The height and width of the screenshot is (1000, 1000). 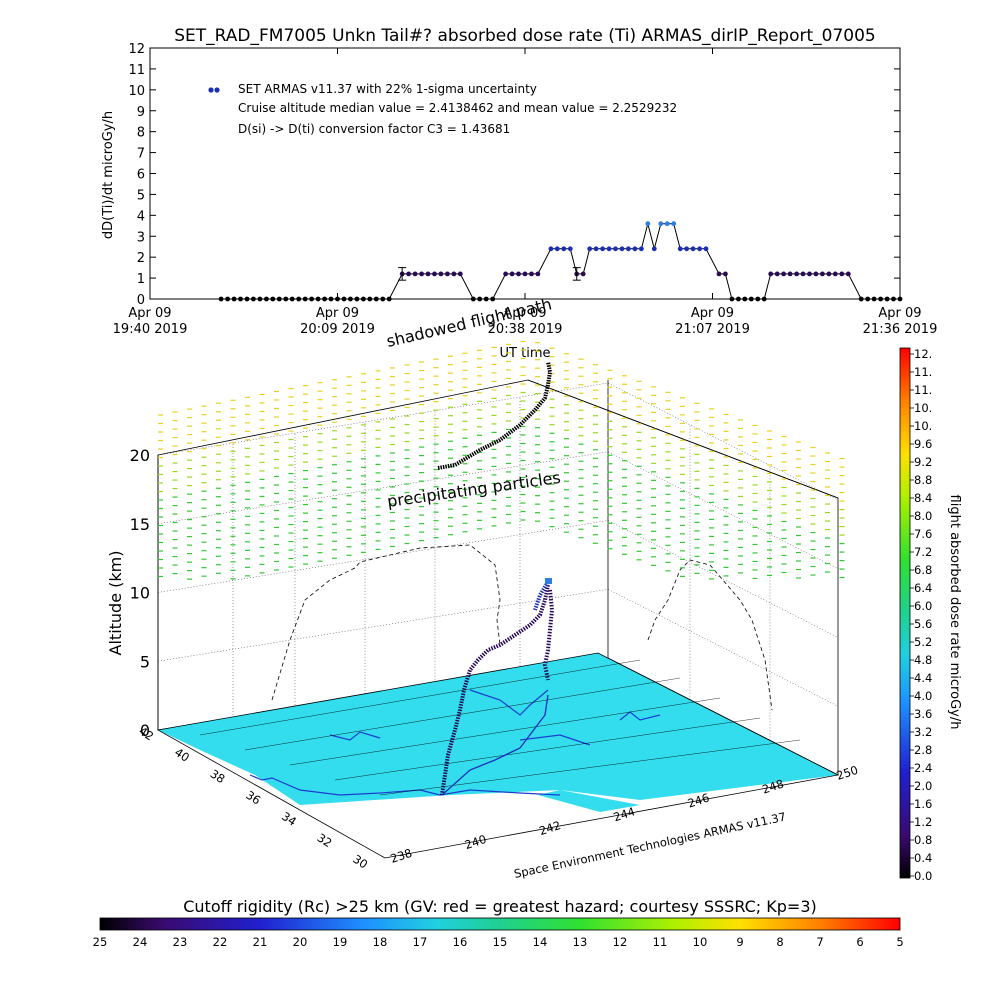 What do you see at coordinates (525, 329) in the screenshot?
I see `x-tick-time: 20:38 2019` at bounding box center [525, 329].